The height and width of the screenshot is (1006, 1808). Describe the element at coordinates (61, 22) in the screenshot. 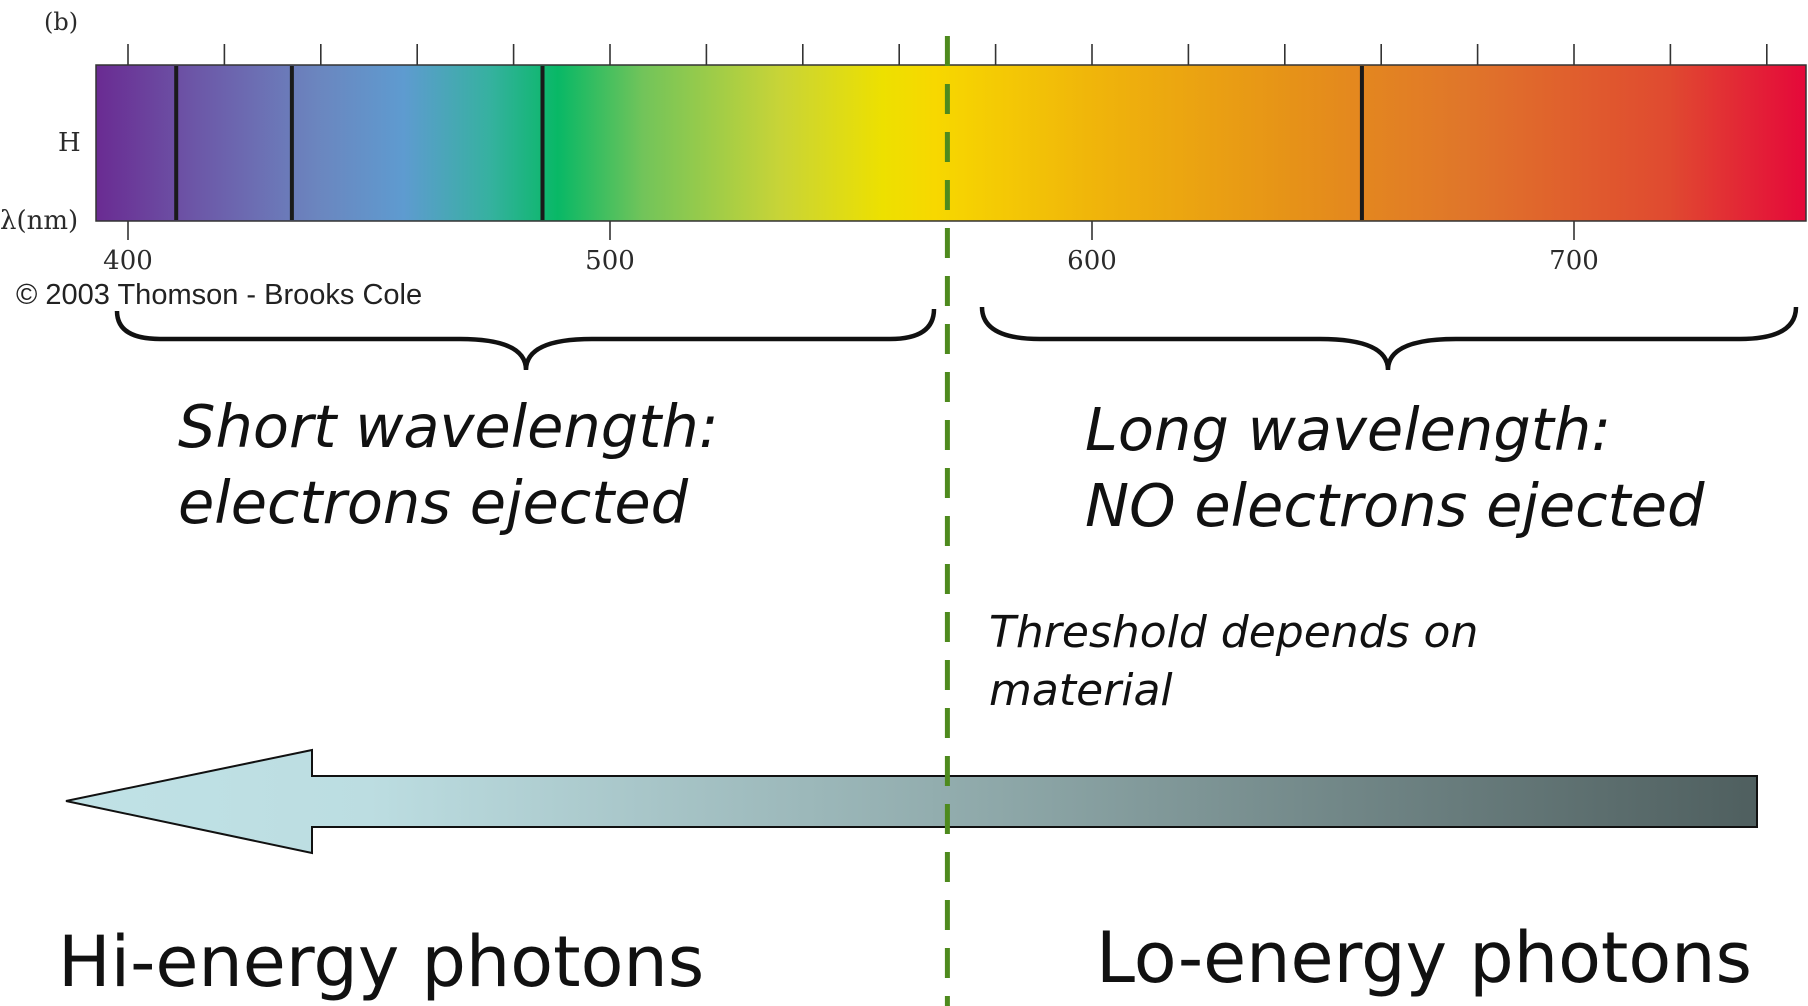

I see `panel-label: (b)` at that location.